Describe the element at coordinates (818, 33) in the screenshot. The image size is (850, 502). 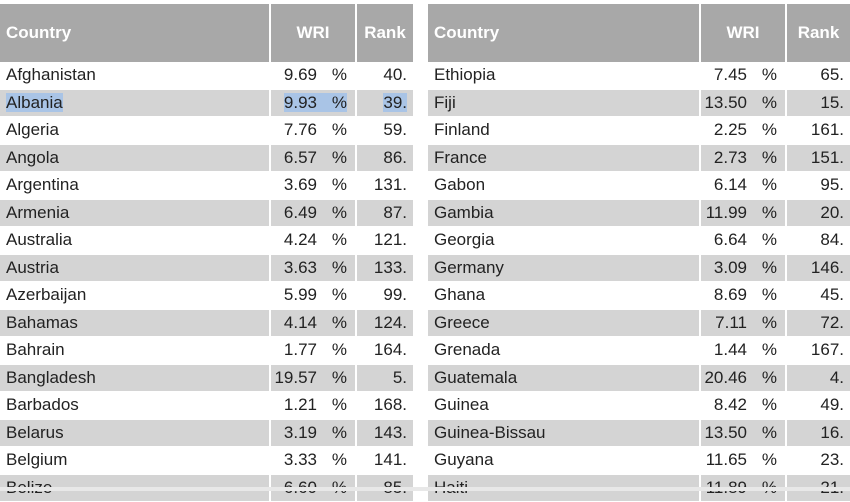
I see `col-header-rank: Rank` at that location.